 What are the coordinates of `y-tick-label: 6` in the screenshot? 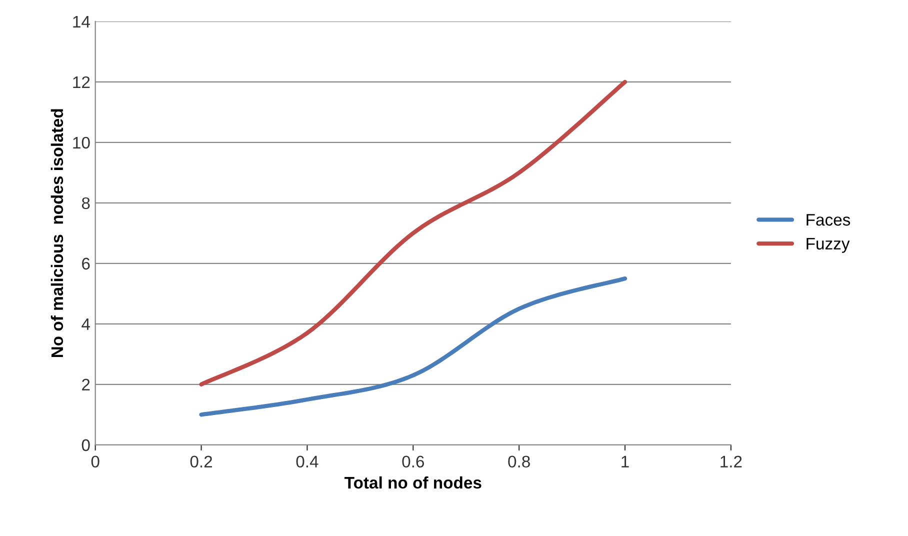 It's located at (86, 264).